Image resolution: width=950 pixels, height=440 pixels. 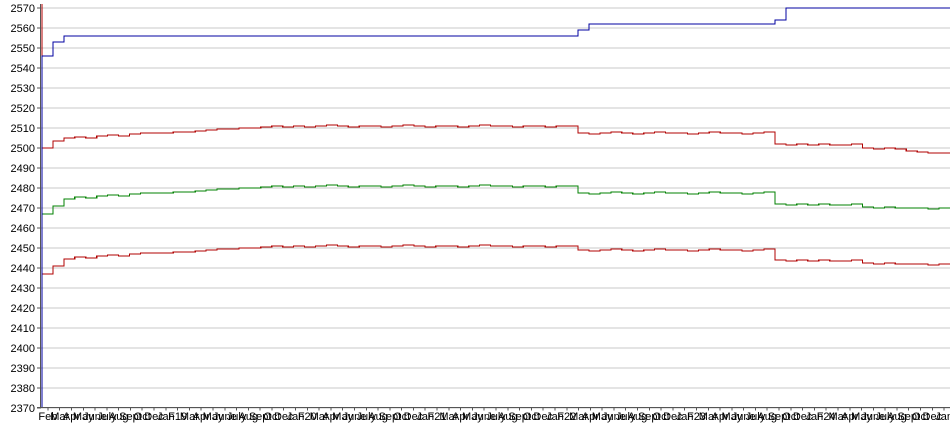 What do you see at coordinates (23, 349) in the screenshot?
I see `y-tick-label: 2400` at bounding box center [23, 349].